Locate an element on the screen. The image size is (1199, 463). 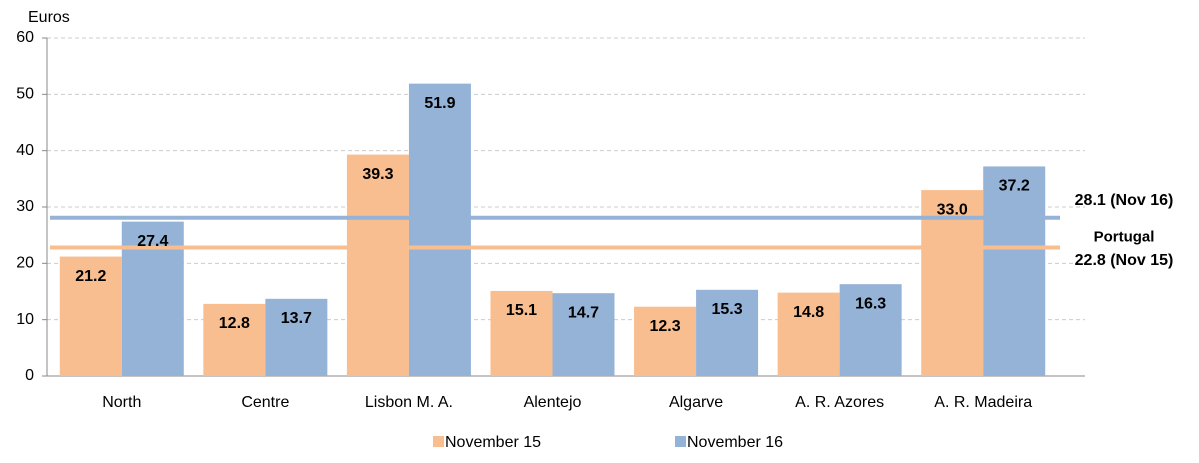
value-label: 14.7 is located at coordinates (583, 312).